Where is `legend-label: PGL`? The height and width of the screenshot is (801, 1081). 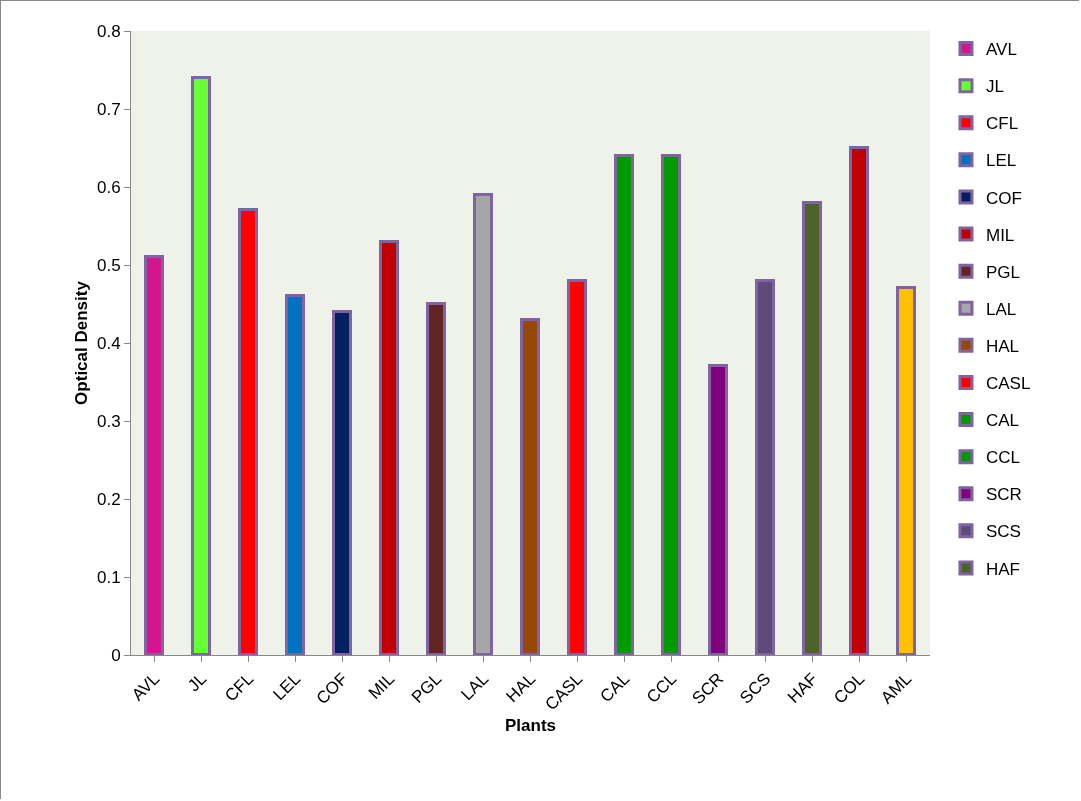
legend-label: PGL is located at coordinates (1003, 272).